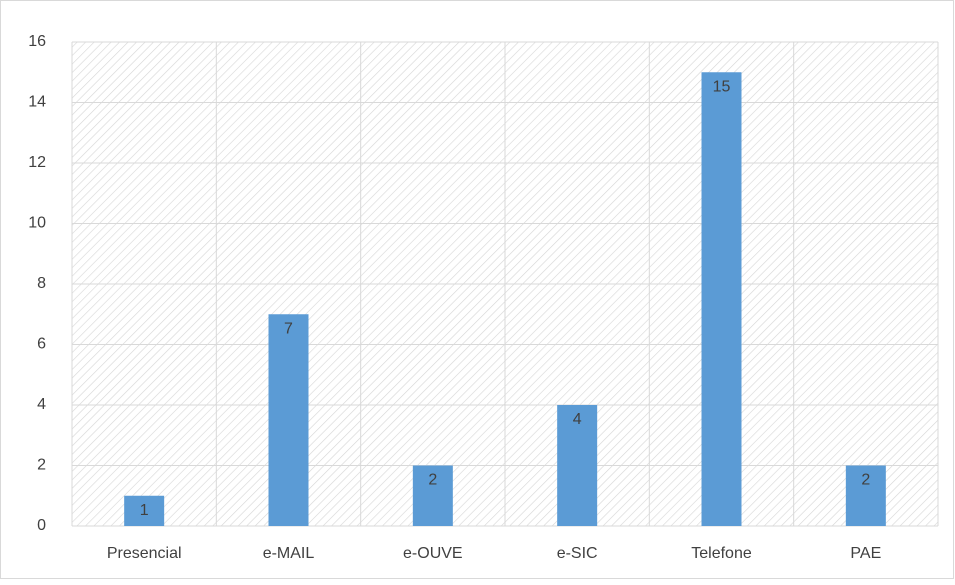 Image resolution: width=955 pixels, height=585 pixels. What do you see at coordinates (433, 553) in the screenshot?
I see `x-tick-label: e-OUVE` at bounding box center [433, 553].